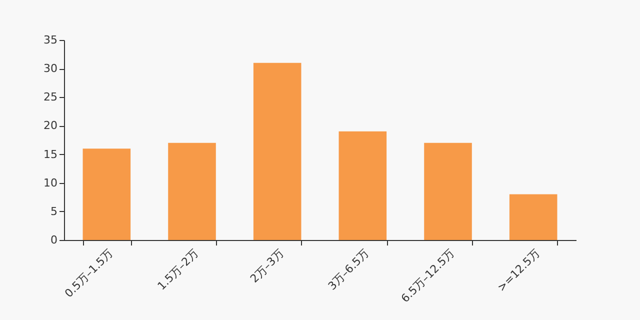 The height and width of the screenshot is (320, 640). What do you see at coordinates (51, 69) in the screenshot?
I see `y-tick-label: 30` at bounding box center [51, 69].